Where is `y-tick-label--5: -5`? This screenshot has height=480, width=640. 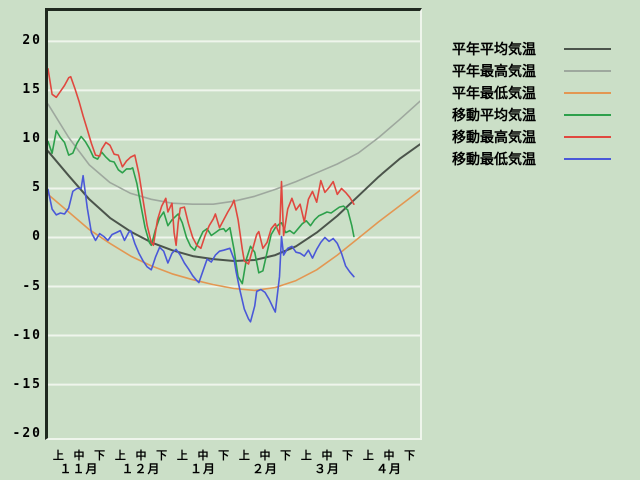 y-tick-label--5: -5 is located at coordinates (32, 286).